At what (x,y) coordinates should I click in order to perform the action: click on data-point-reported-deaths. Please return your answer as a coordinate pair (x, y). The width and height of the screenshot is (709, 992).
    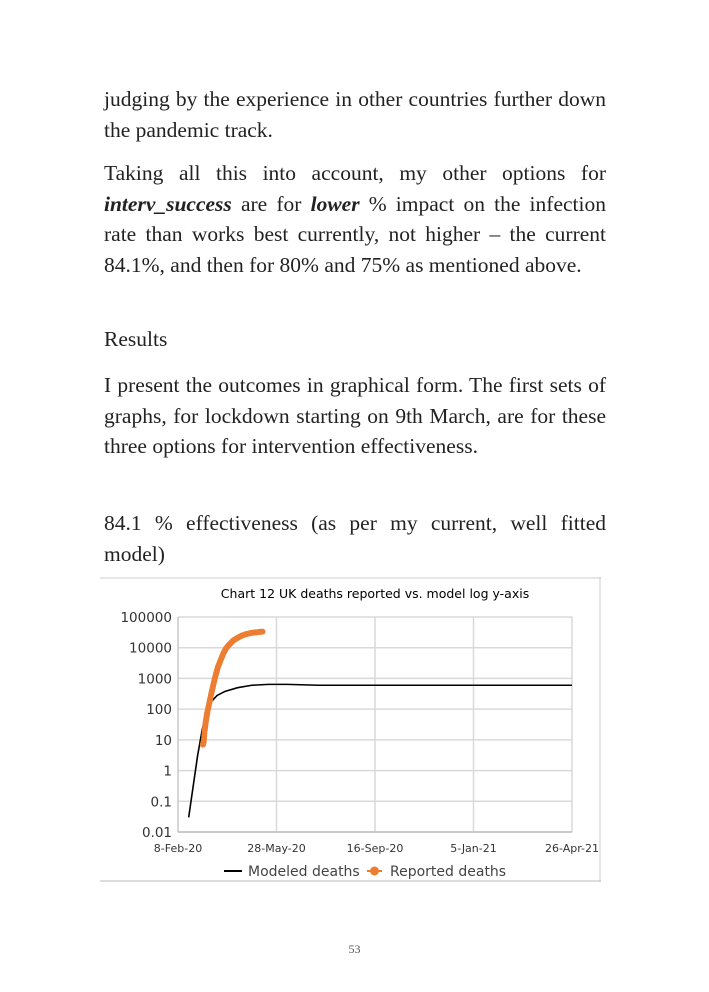
    Looking at the image, I should click on (262, 631).